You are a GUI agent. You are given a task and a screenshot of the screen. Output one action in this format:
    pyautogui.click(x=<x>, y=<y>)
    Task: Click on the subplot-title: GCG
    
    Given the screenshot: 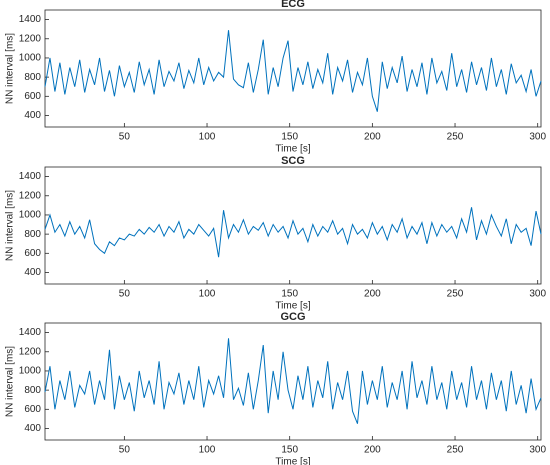 What is the action you would take?
    pyautogui.click(x=292, y=317)
    